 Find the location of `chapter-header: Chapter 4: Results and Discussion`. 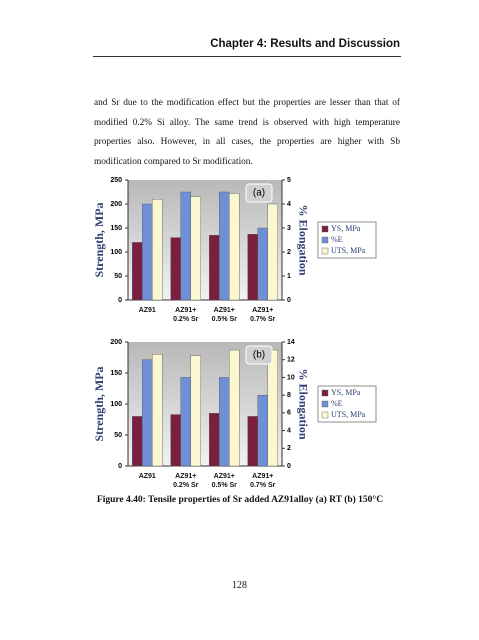

chapter-header: Chapter 4: Results and Discussion is located at coordinates (305, 44).